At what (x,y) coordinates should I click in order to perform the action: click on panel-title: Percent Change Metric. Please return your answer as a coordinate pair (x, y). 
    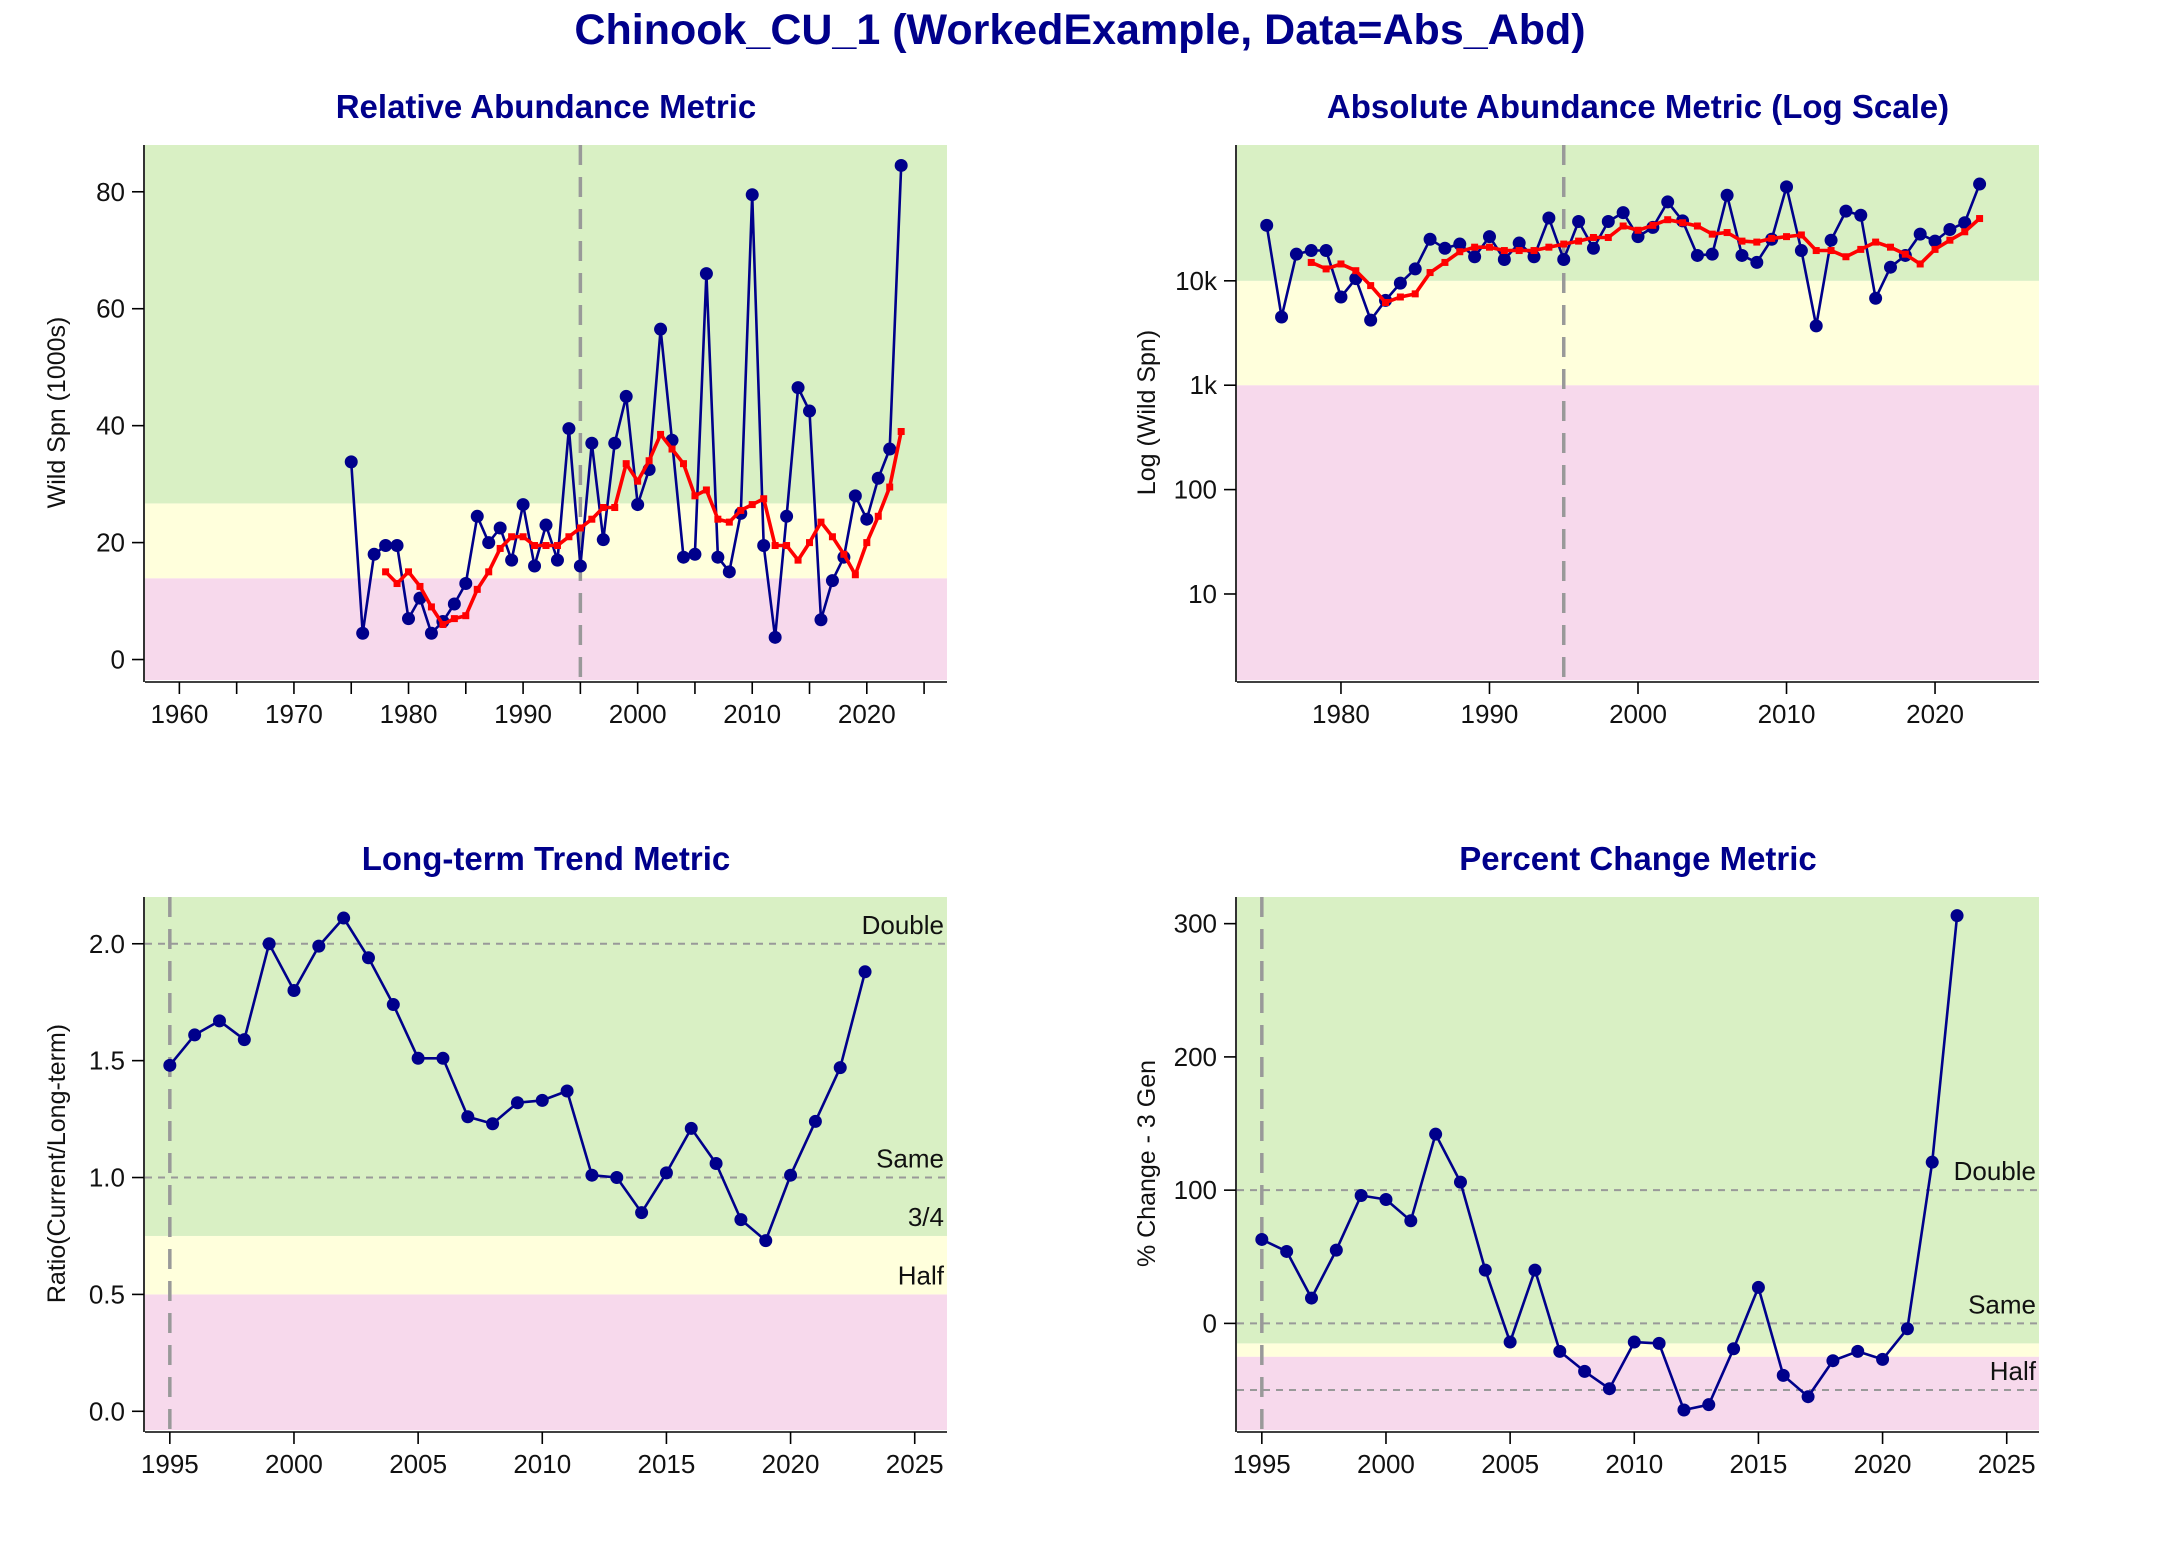
    Looking at the image, I should click on (1638, 858).